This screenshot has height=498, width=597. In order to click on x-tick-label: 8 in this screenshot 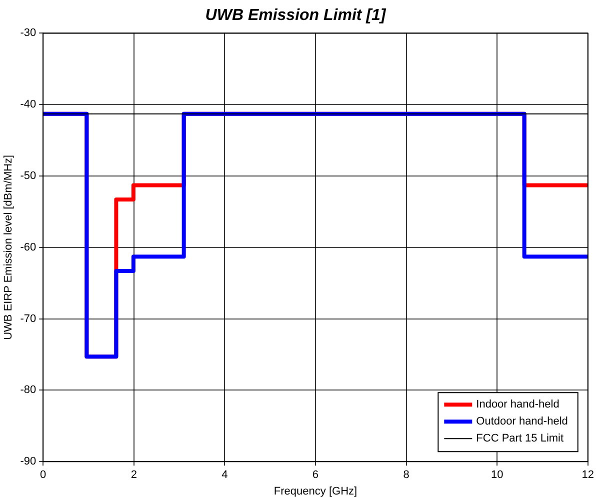, I will do `click(406, 475)`.